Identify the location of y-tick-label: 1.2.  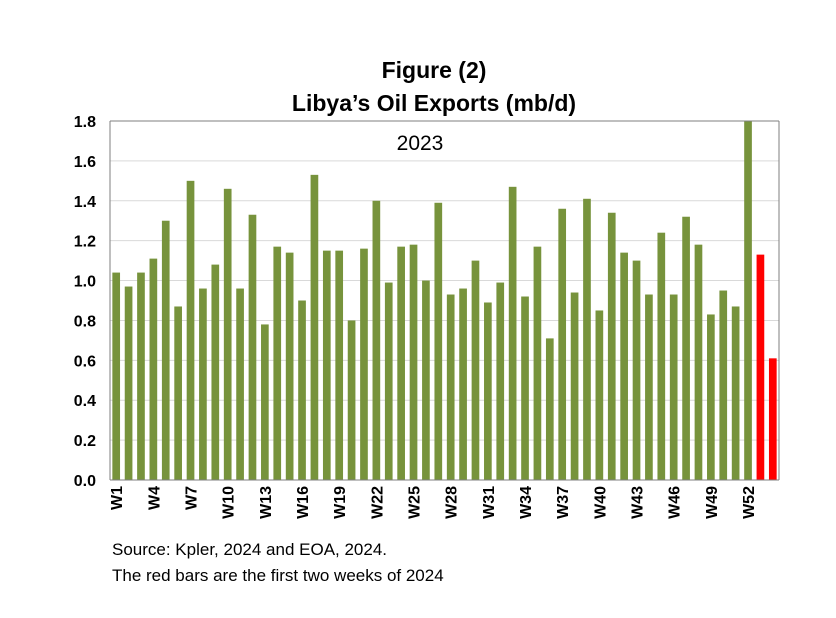
(85, 242).